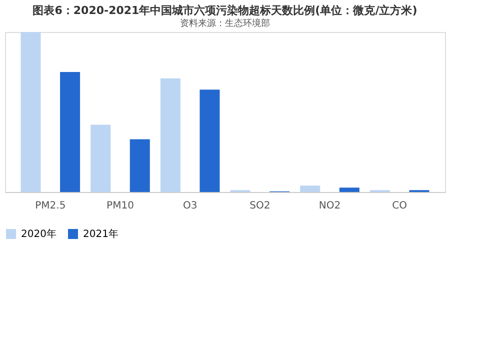 The height and width of the screenshot is (362, 500). I want to click on x-tick-label: SO2, so click(260, 206).